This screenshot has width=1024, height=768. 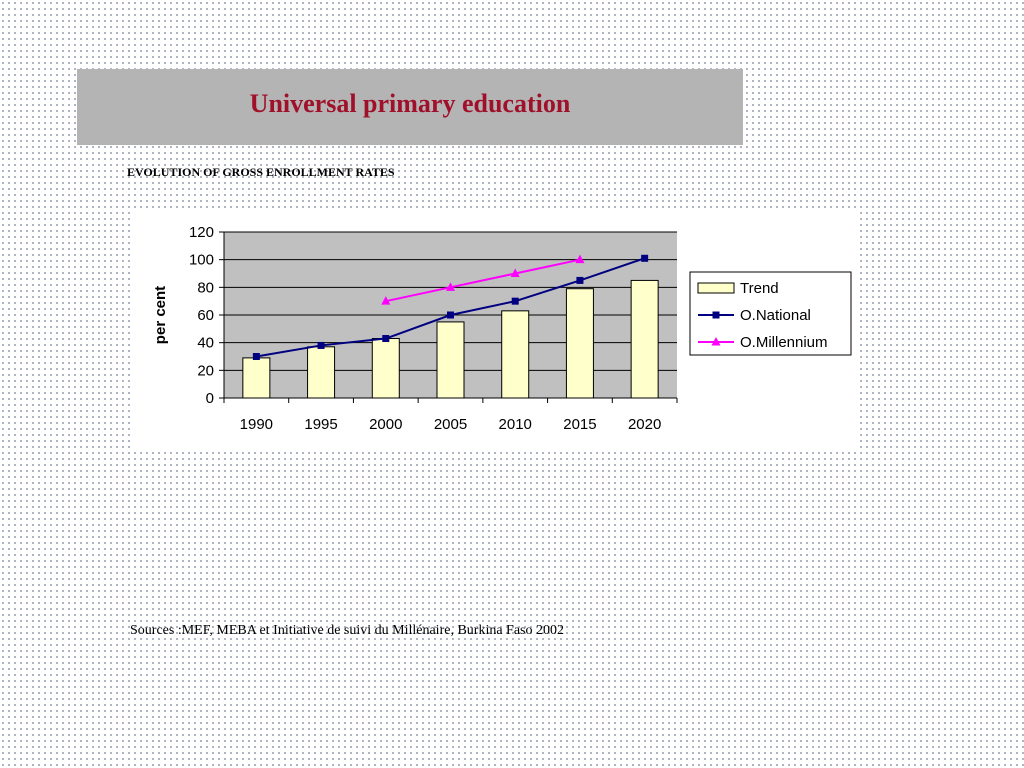 What do you see at coordinates (205, 287) in the screenshot?
I see `y-tick-label: 80` at bounding box center [205, 287].